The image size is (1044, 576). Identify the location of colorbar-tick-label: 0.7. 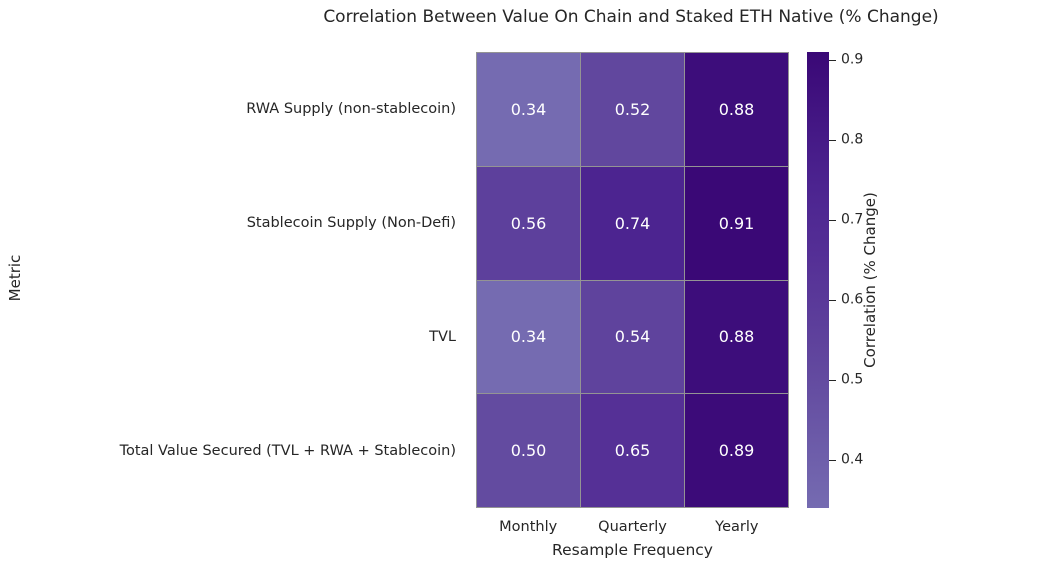
(852, 219).